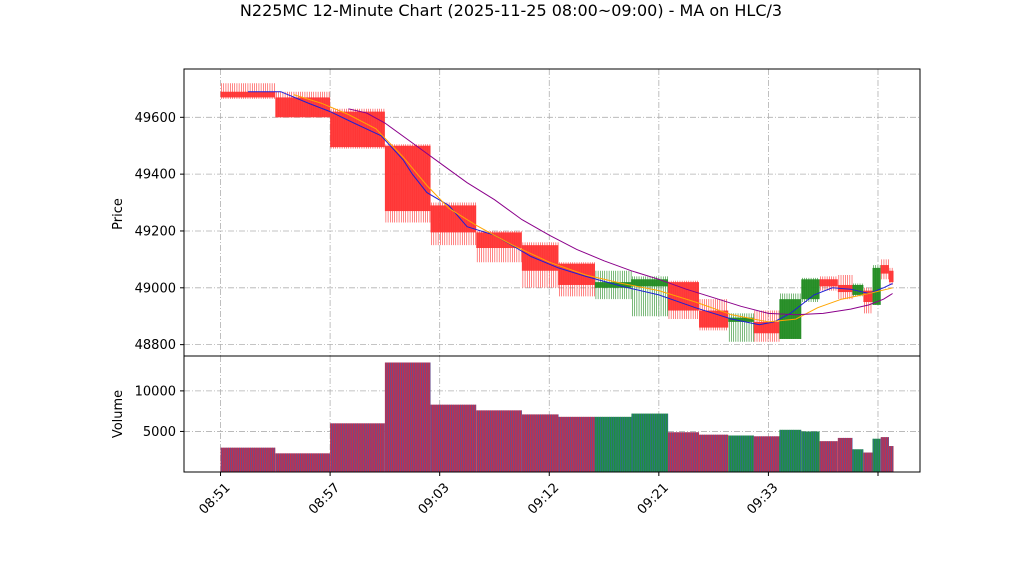 This screenshot has width=1022, height=575. I want to click on volume-bars, so click(557, 417).